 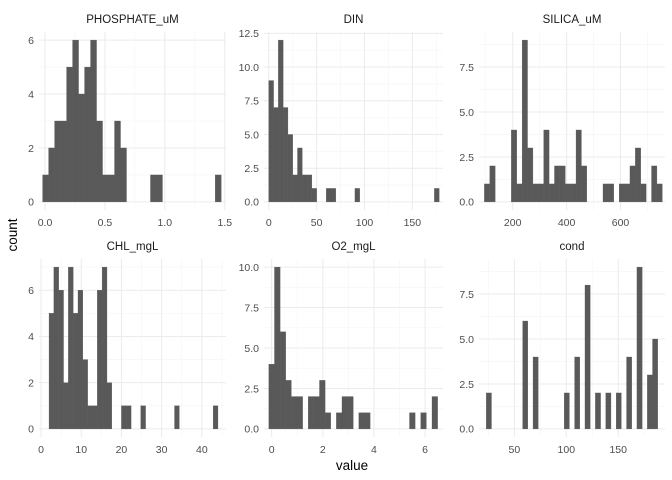 I want to click on x-tick-label: 0.0, so click(x=45, y=223).